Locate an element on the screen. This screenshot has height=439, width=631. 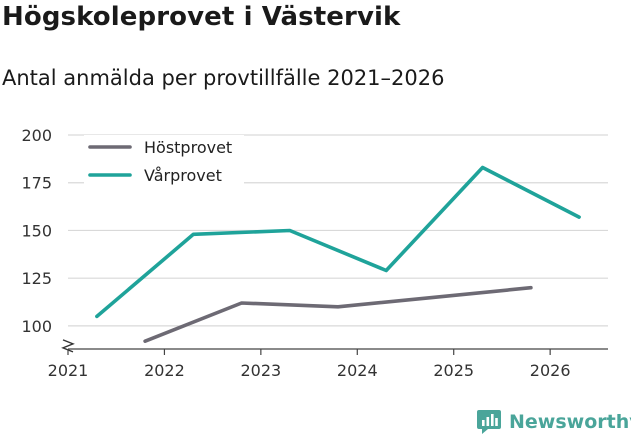
x-tick-label: 2025 is located at coordinates (453, 370).